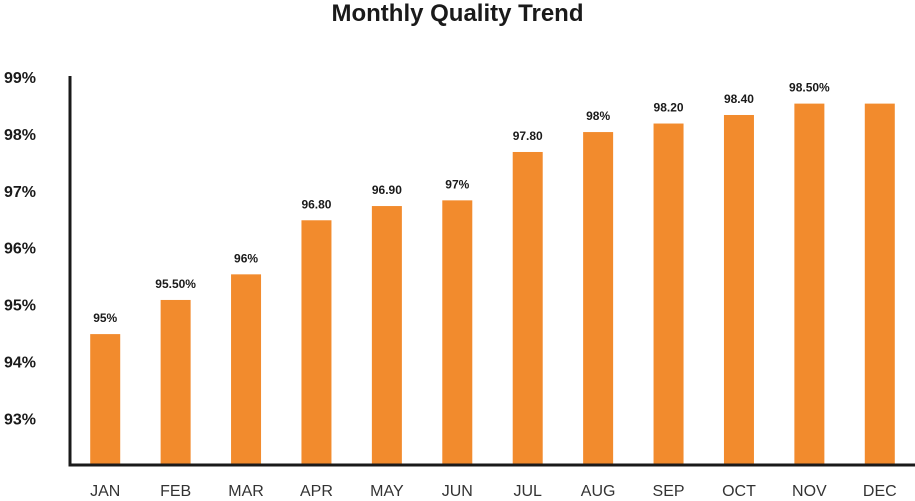  What do you see at coordinates (527, 308) in the screenshot?
I see `bar-jul` at bounding box center [527, 308].